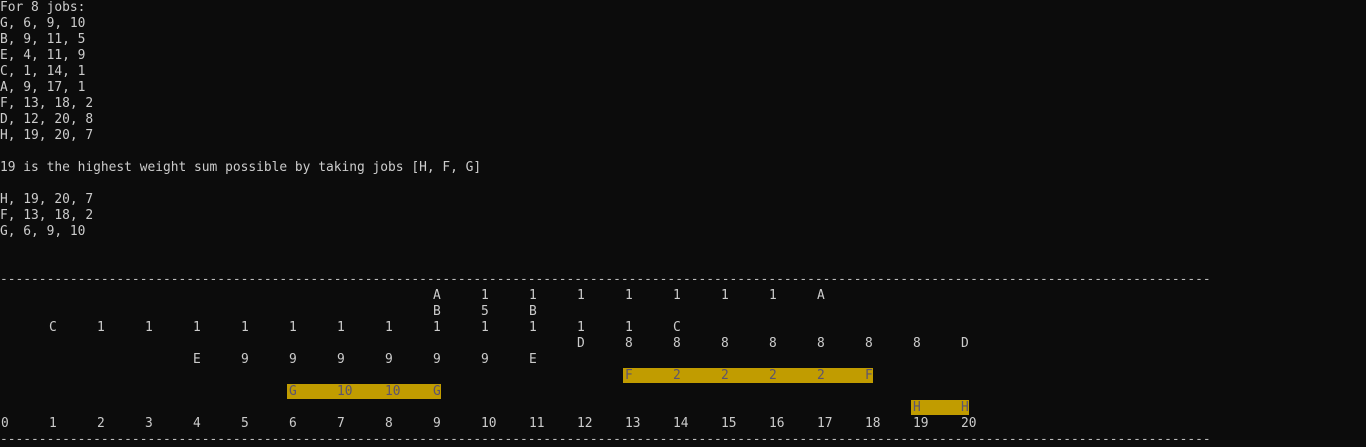 The width and height of the screenshot is (1366, 447). I want to click on axis-tick-label: 16, so click(777, 423).